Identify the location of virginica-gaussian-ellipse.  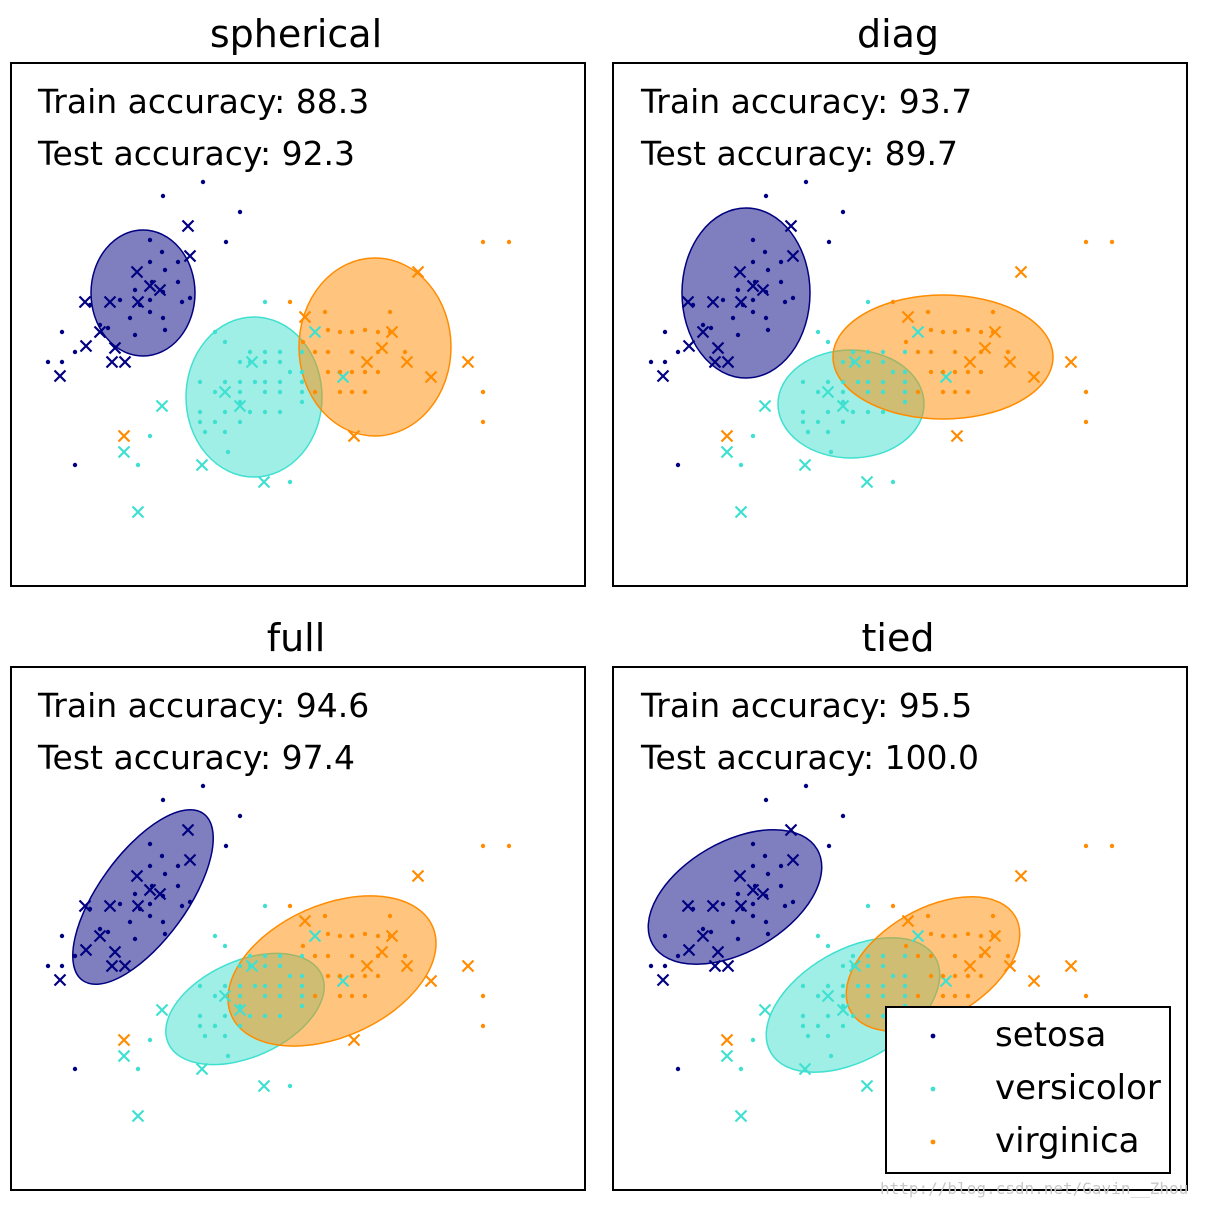
(375, 347).